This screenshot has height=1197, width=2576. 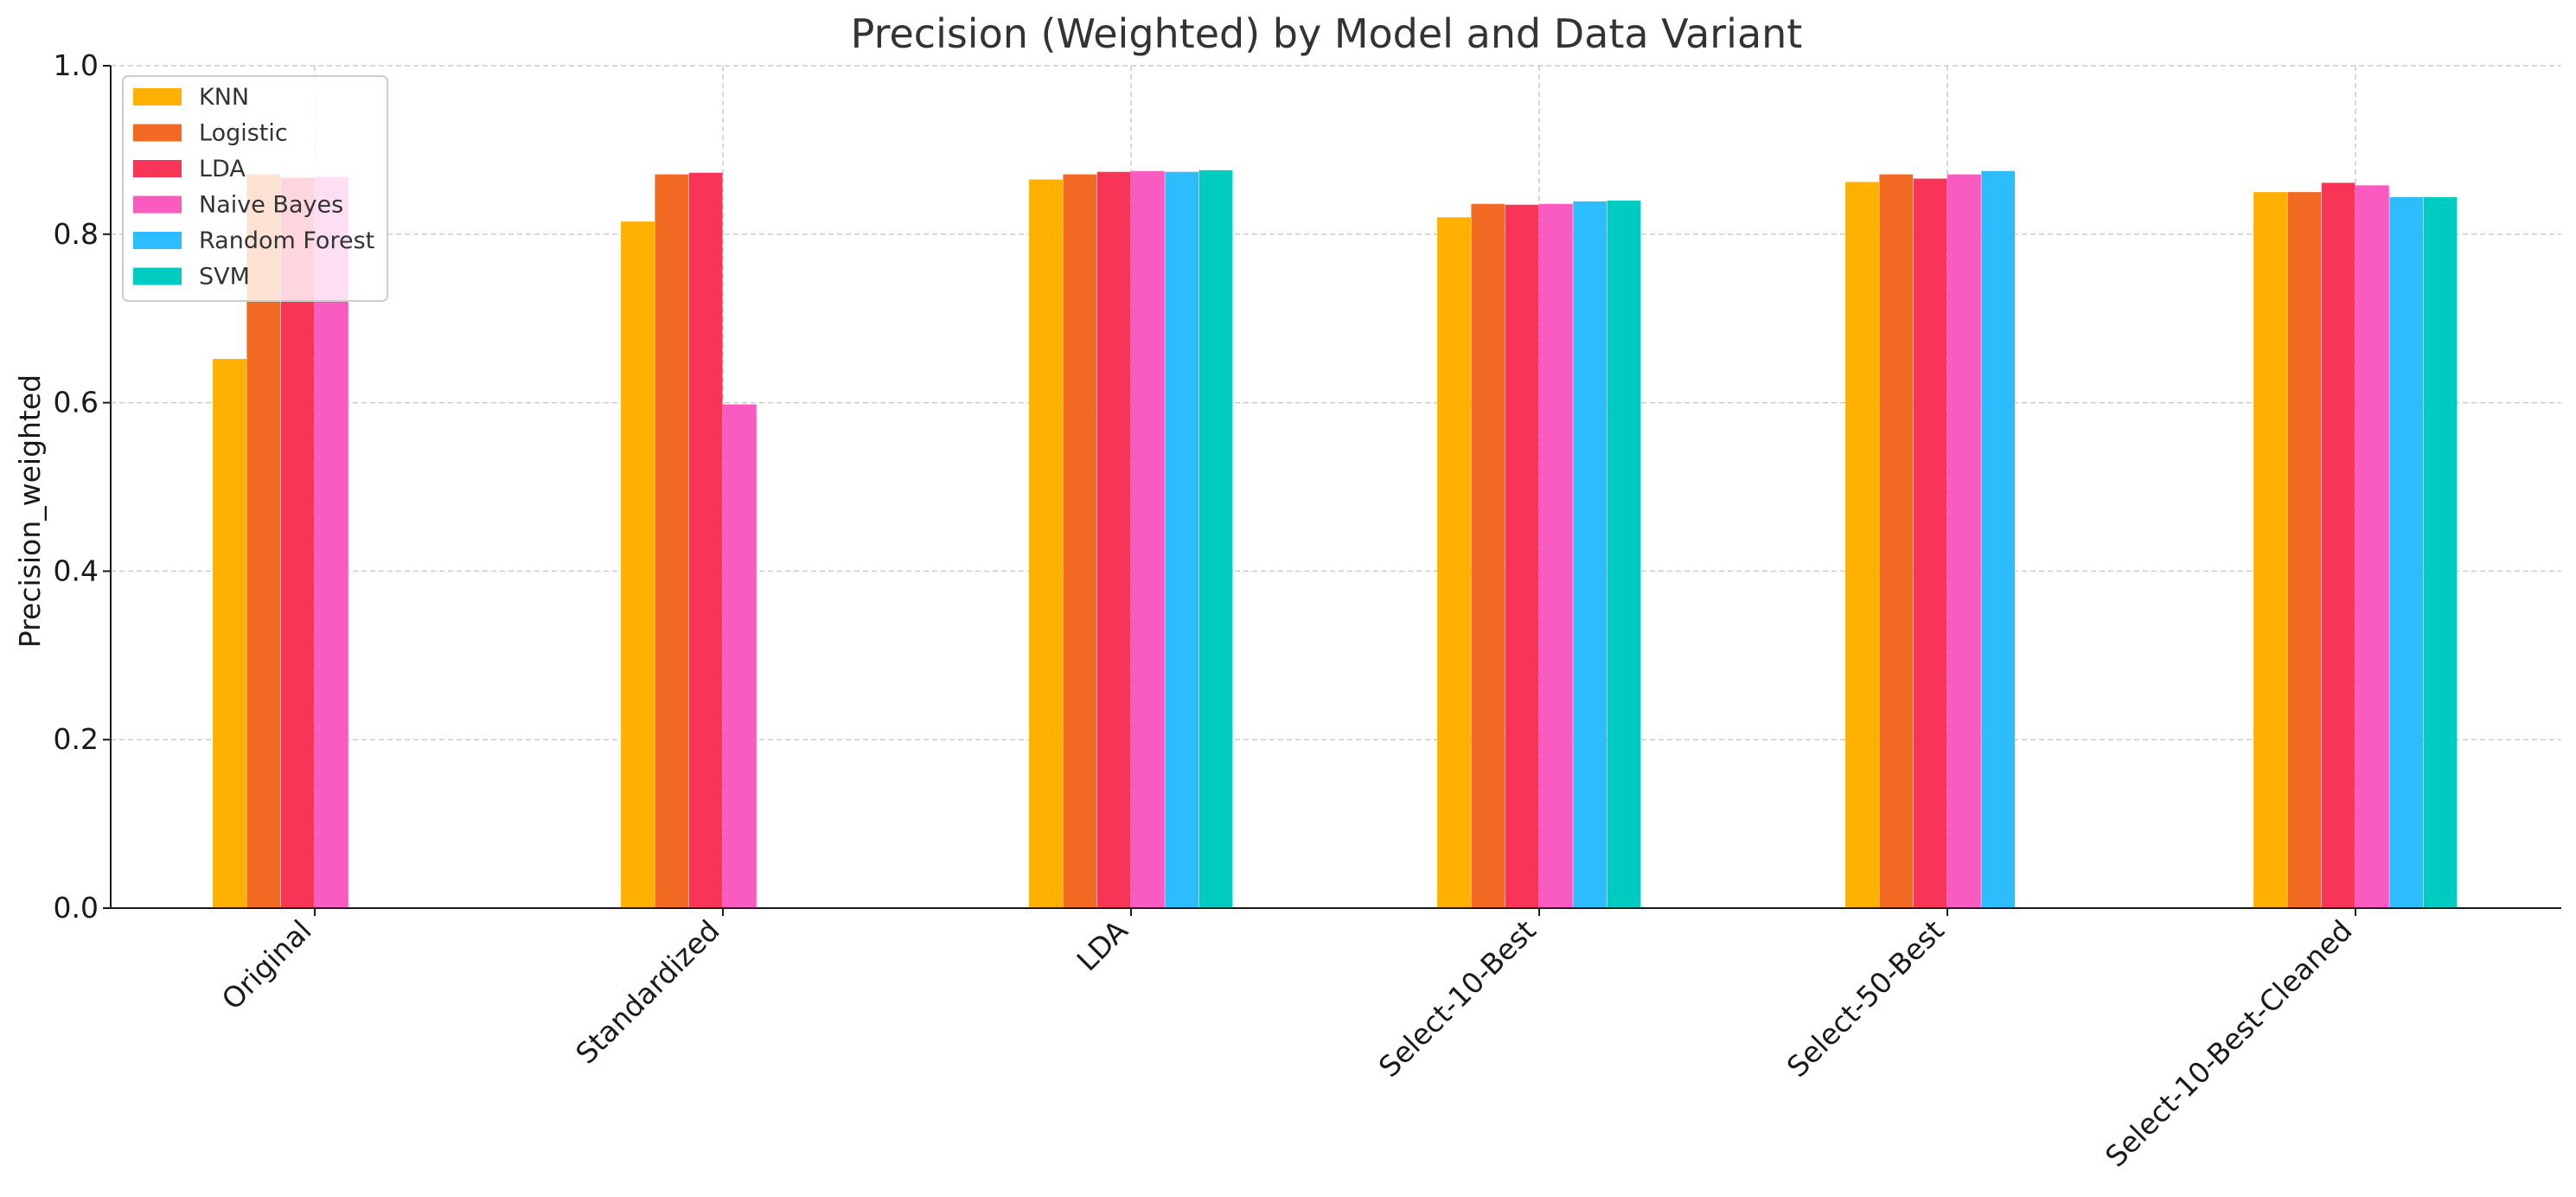 I want to click on y-tick-label: 0.2, so click(x=77, y=739).